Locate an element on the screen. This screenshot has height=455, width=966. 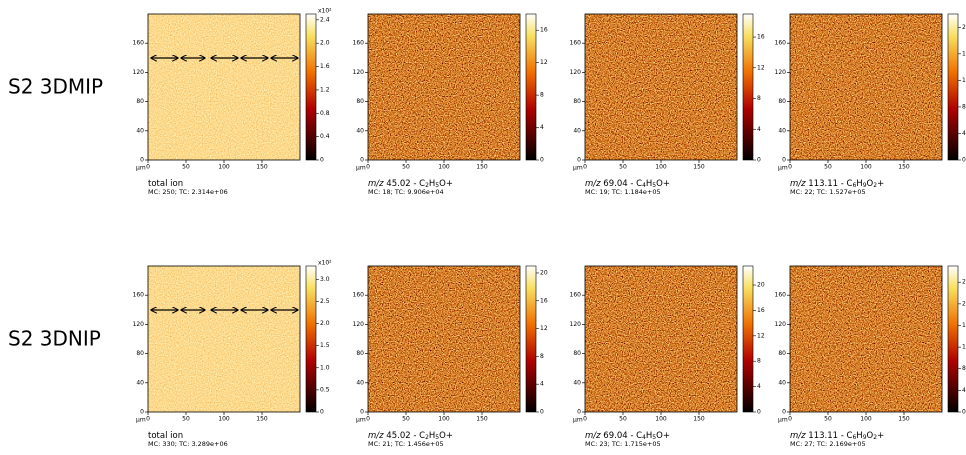
caption-name: total ion is located at coordinates (165, 184).